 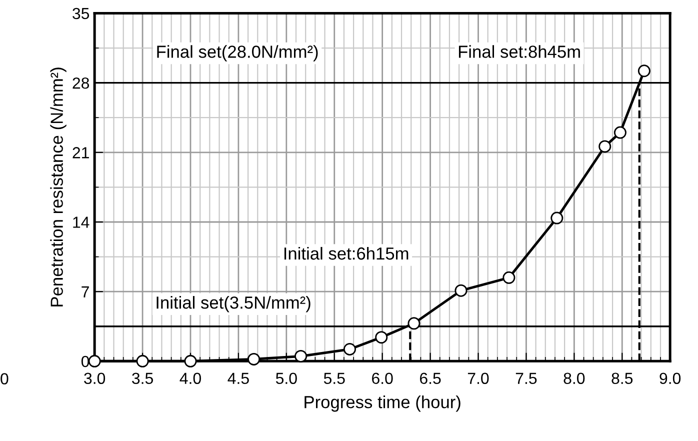 What do you see at coordinates (81, 14) in the screenshot?
I see `y-tick-label: 35` at bounding box center [81, 14].